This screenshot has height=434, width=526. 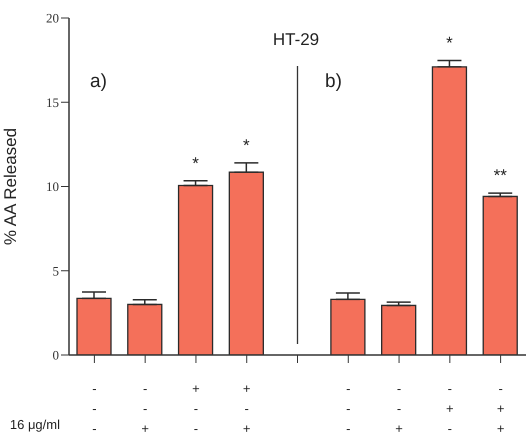 What do you see at coordinates (55, 355) in the screenshot?
I see `y-tick-label: 0` at bounding box center [55, 355].